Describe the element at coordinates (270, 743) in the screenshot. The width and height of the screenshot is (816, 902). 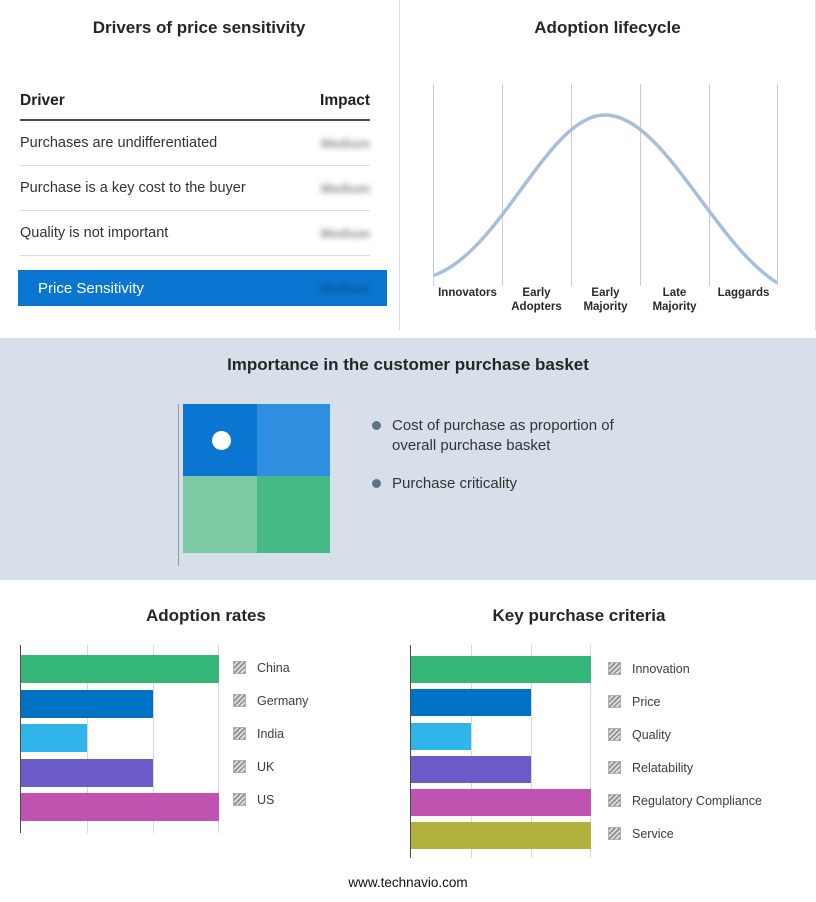
I see `adoption-rates-legend: China Germany India UK US` at that location.